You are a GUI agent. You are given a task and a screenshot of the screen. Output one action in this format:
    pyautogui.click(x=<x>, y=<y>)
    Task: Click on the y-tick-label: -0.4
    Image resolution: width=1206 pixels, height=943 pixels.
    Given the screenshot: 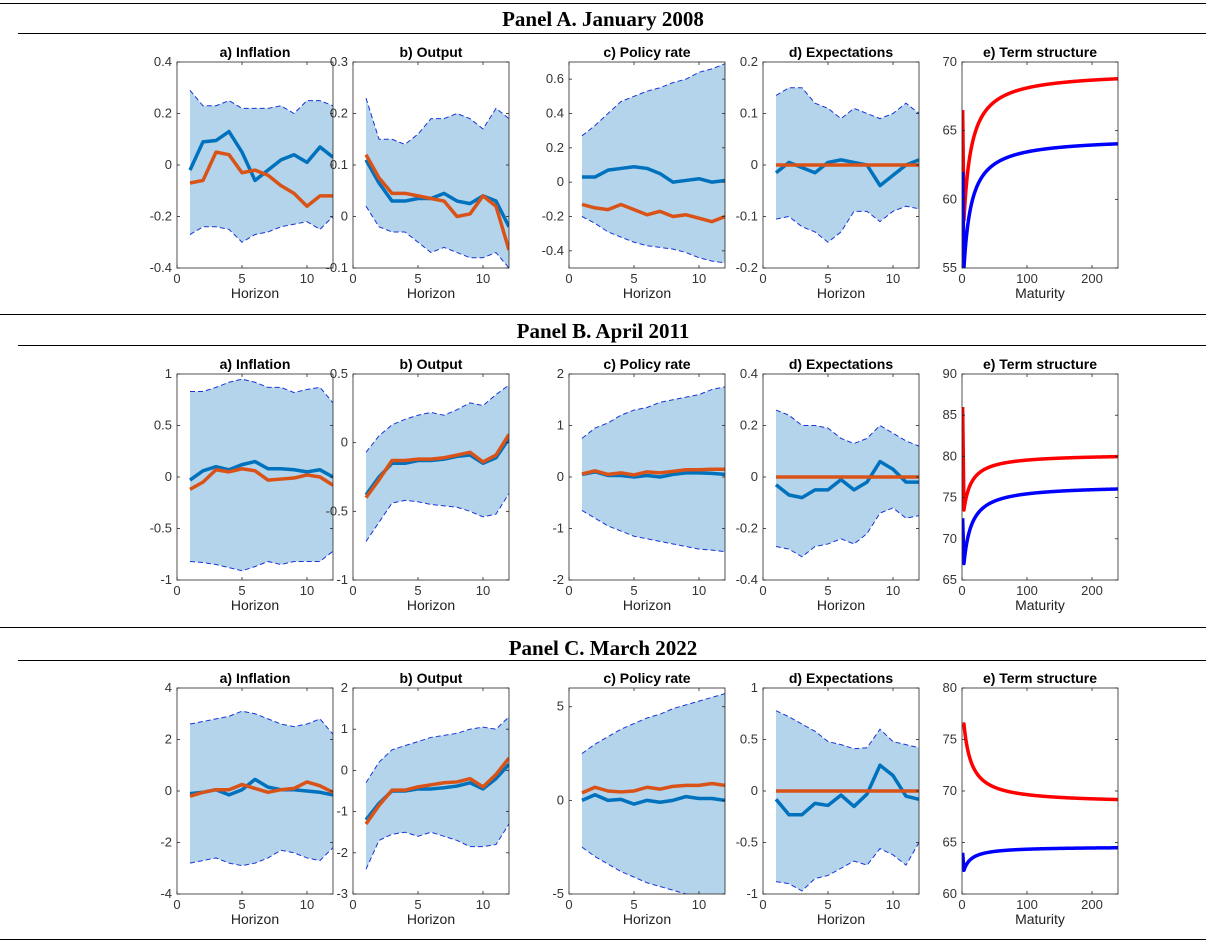 What is the action you would take?
    pyautogui.click(x=553, y=250)
    